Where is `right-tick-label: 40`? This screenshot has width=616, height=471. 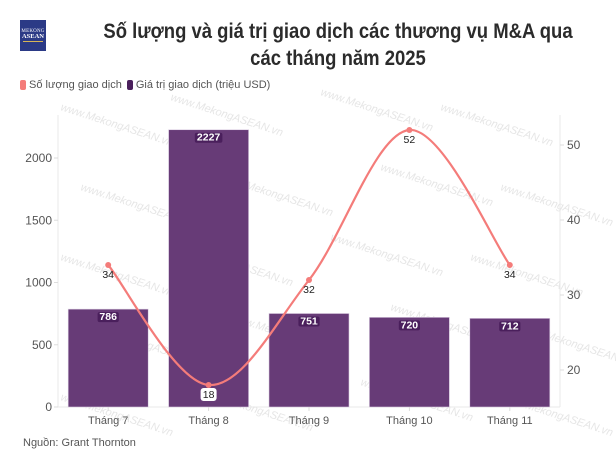
right-tick-label: 40 is located at coordinates (574, 220).